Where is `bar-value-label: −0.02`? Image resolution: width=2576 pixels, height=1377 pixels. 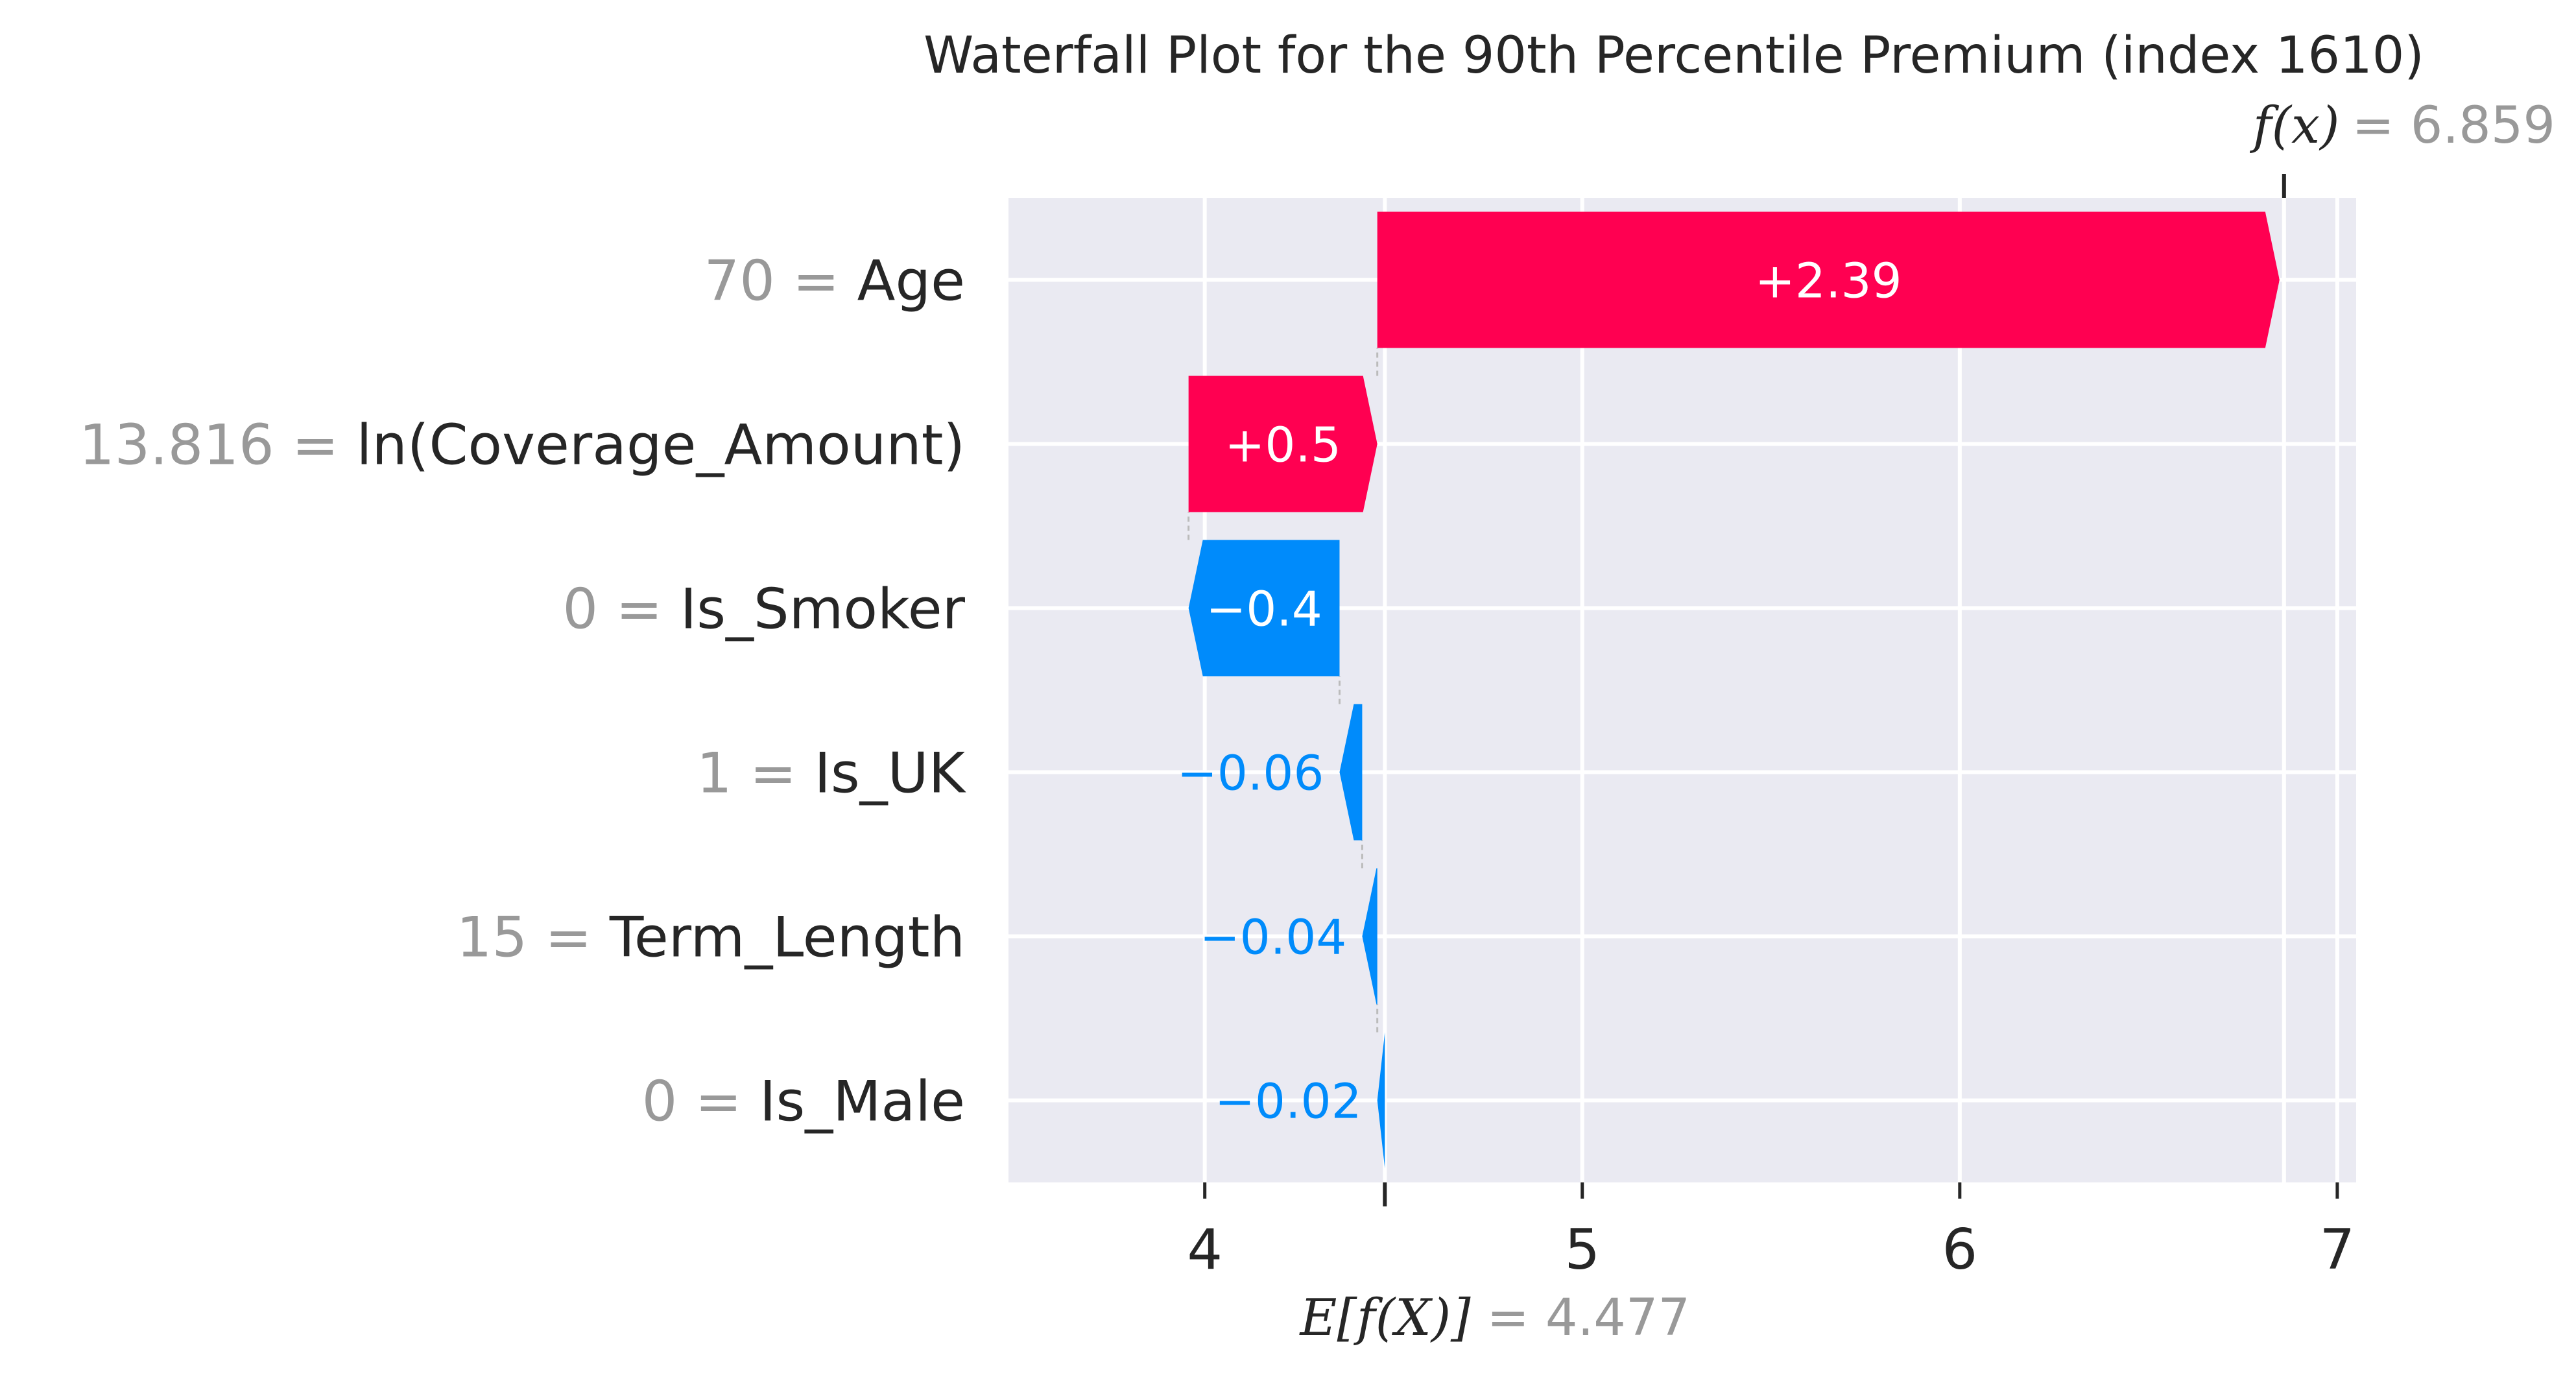 bar-value-label: −0.02 is located at coordinates (1288, 1102).